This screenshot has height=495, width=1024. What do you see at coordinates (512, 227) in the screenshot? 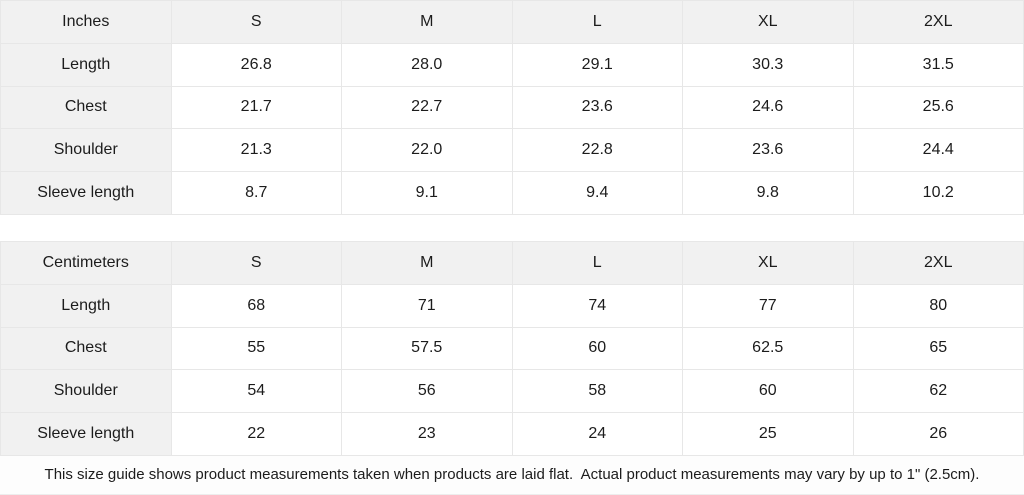
I see `table-spacer` at bounding box center [512, 227].